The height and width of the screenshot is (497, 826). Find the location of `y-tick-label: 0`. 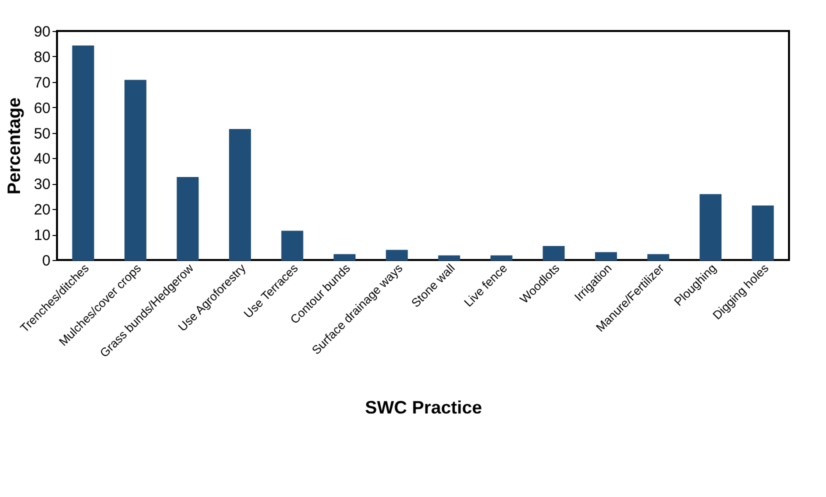

y-tick-label: 0 is located at coordinates (46, 261).